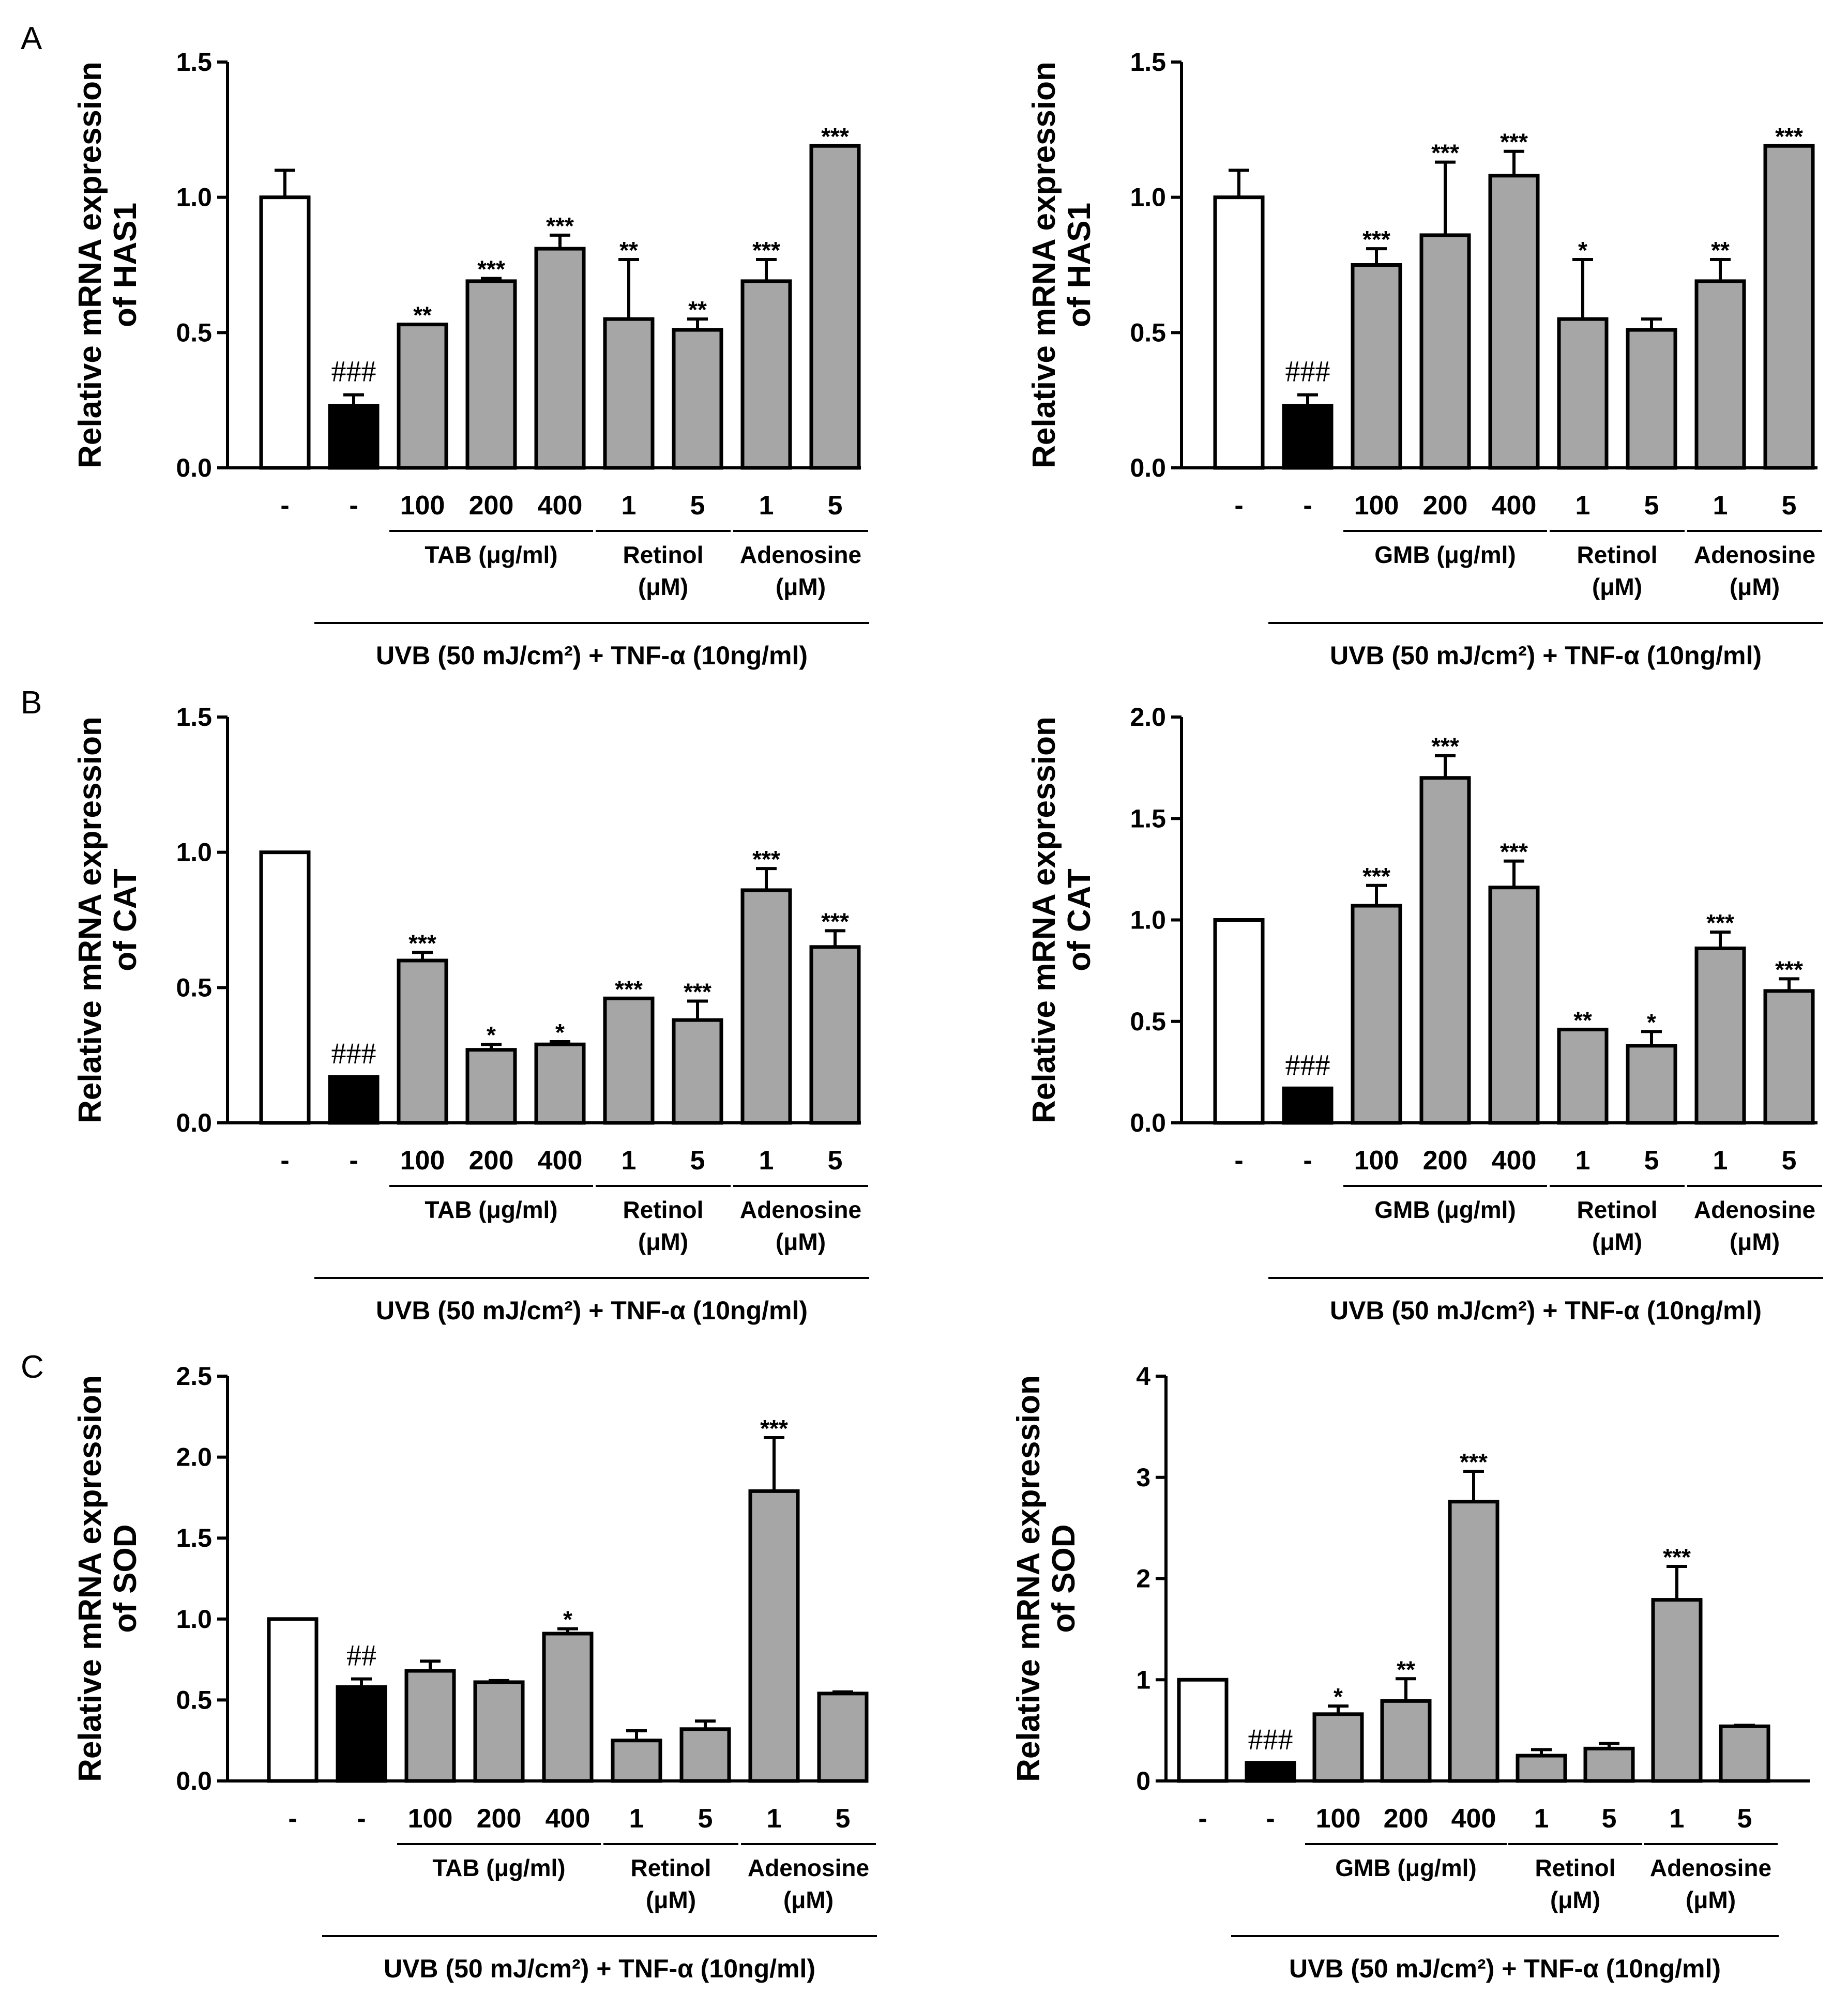 Image resolution: width=1848 pixels, height=2011 pixels. Describe the element at coordinates (1143, 1477) in the screenshot. I see `y-tick-label: 3` at that location.